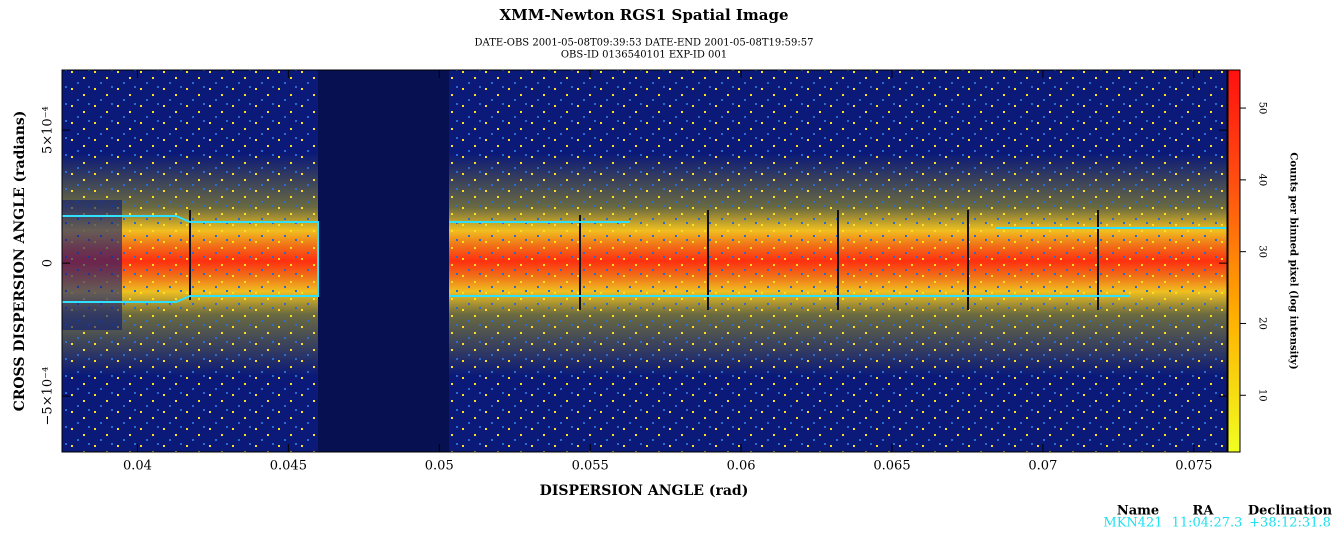  What do you see at coordinates (1262, 108) in the screenshot?
I see `colorbar-tick-label: 50` at bounding box center [1262, 108].